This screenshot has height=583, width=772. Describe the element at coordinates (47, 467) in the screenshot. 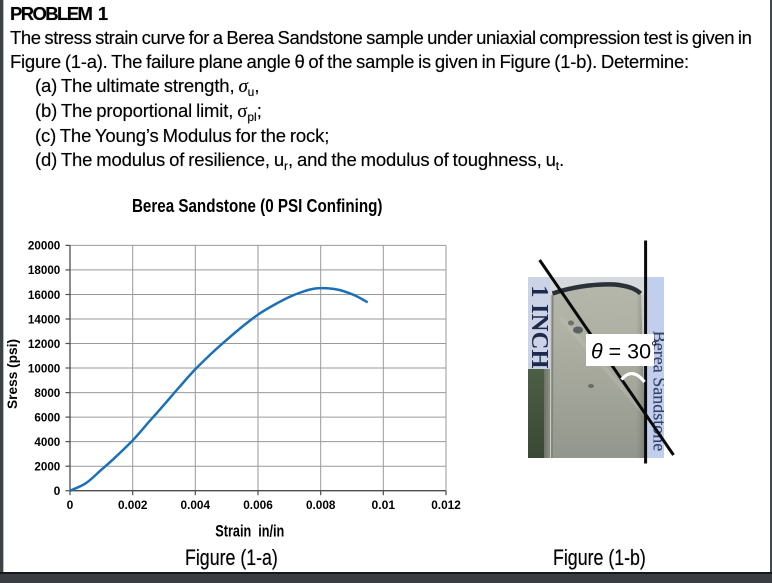

I see `svg-text: 2000` at that location.